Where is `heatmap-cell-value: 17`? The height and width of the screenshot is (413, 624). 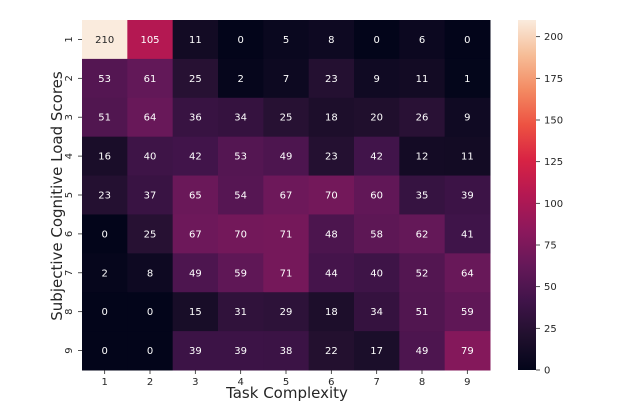 heatmap-cell-value: 17 is located at coordinates (376, 351).